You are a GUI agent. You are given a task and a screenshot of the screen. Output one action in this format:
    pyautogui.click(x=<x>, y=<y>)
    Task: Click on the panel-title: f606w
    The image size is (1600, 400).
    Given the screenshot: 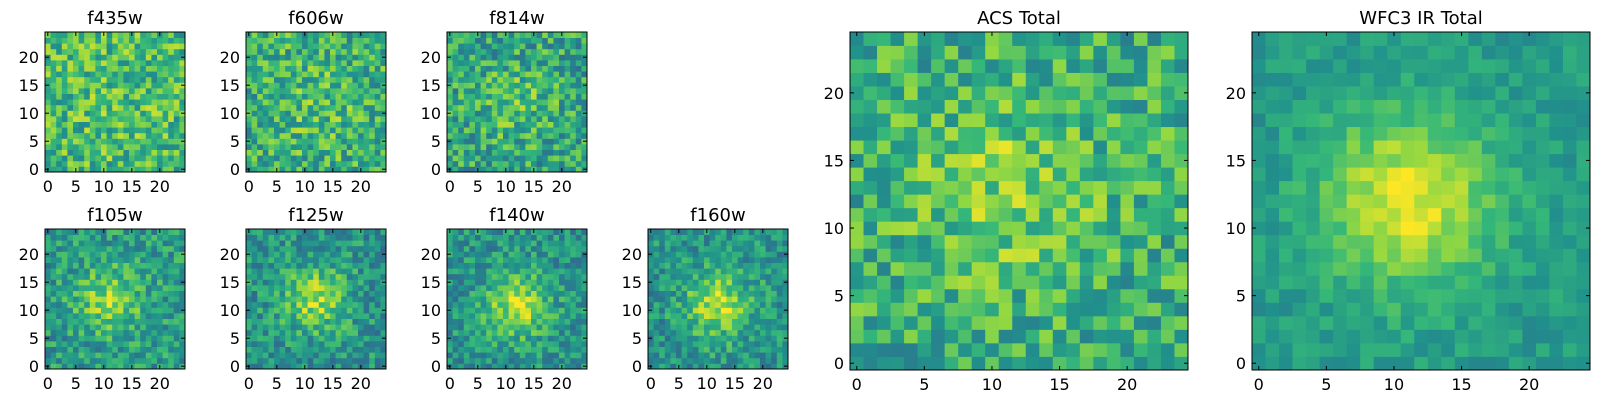 What is the action you would take?
    pyautogui.click(x=315, y=18)
    